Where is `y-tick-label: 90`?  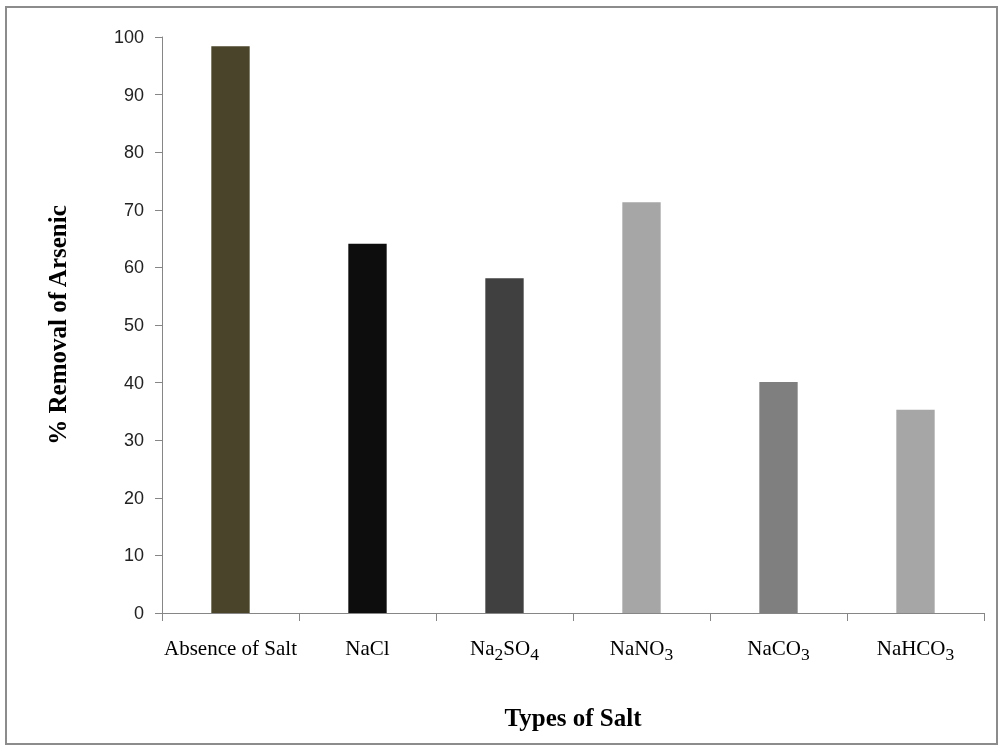
y-tick-label: 90 is located at coordinates (133, 94).